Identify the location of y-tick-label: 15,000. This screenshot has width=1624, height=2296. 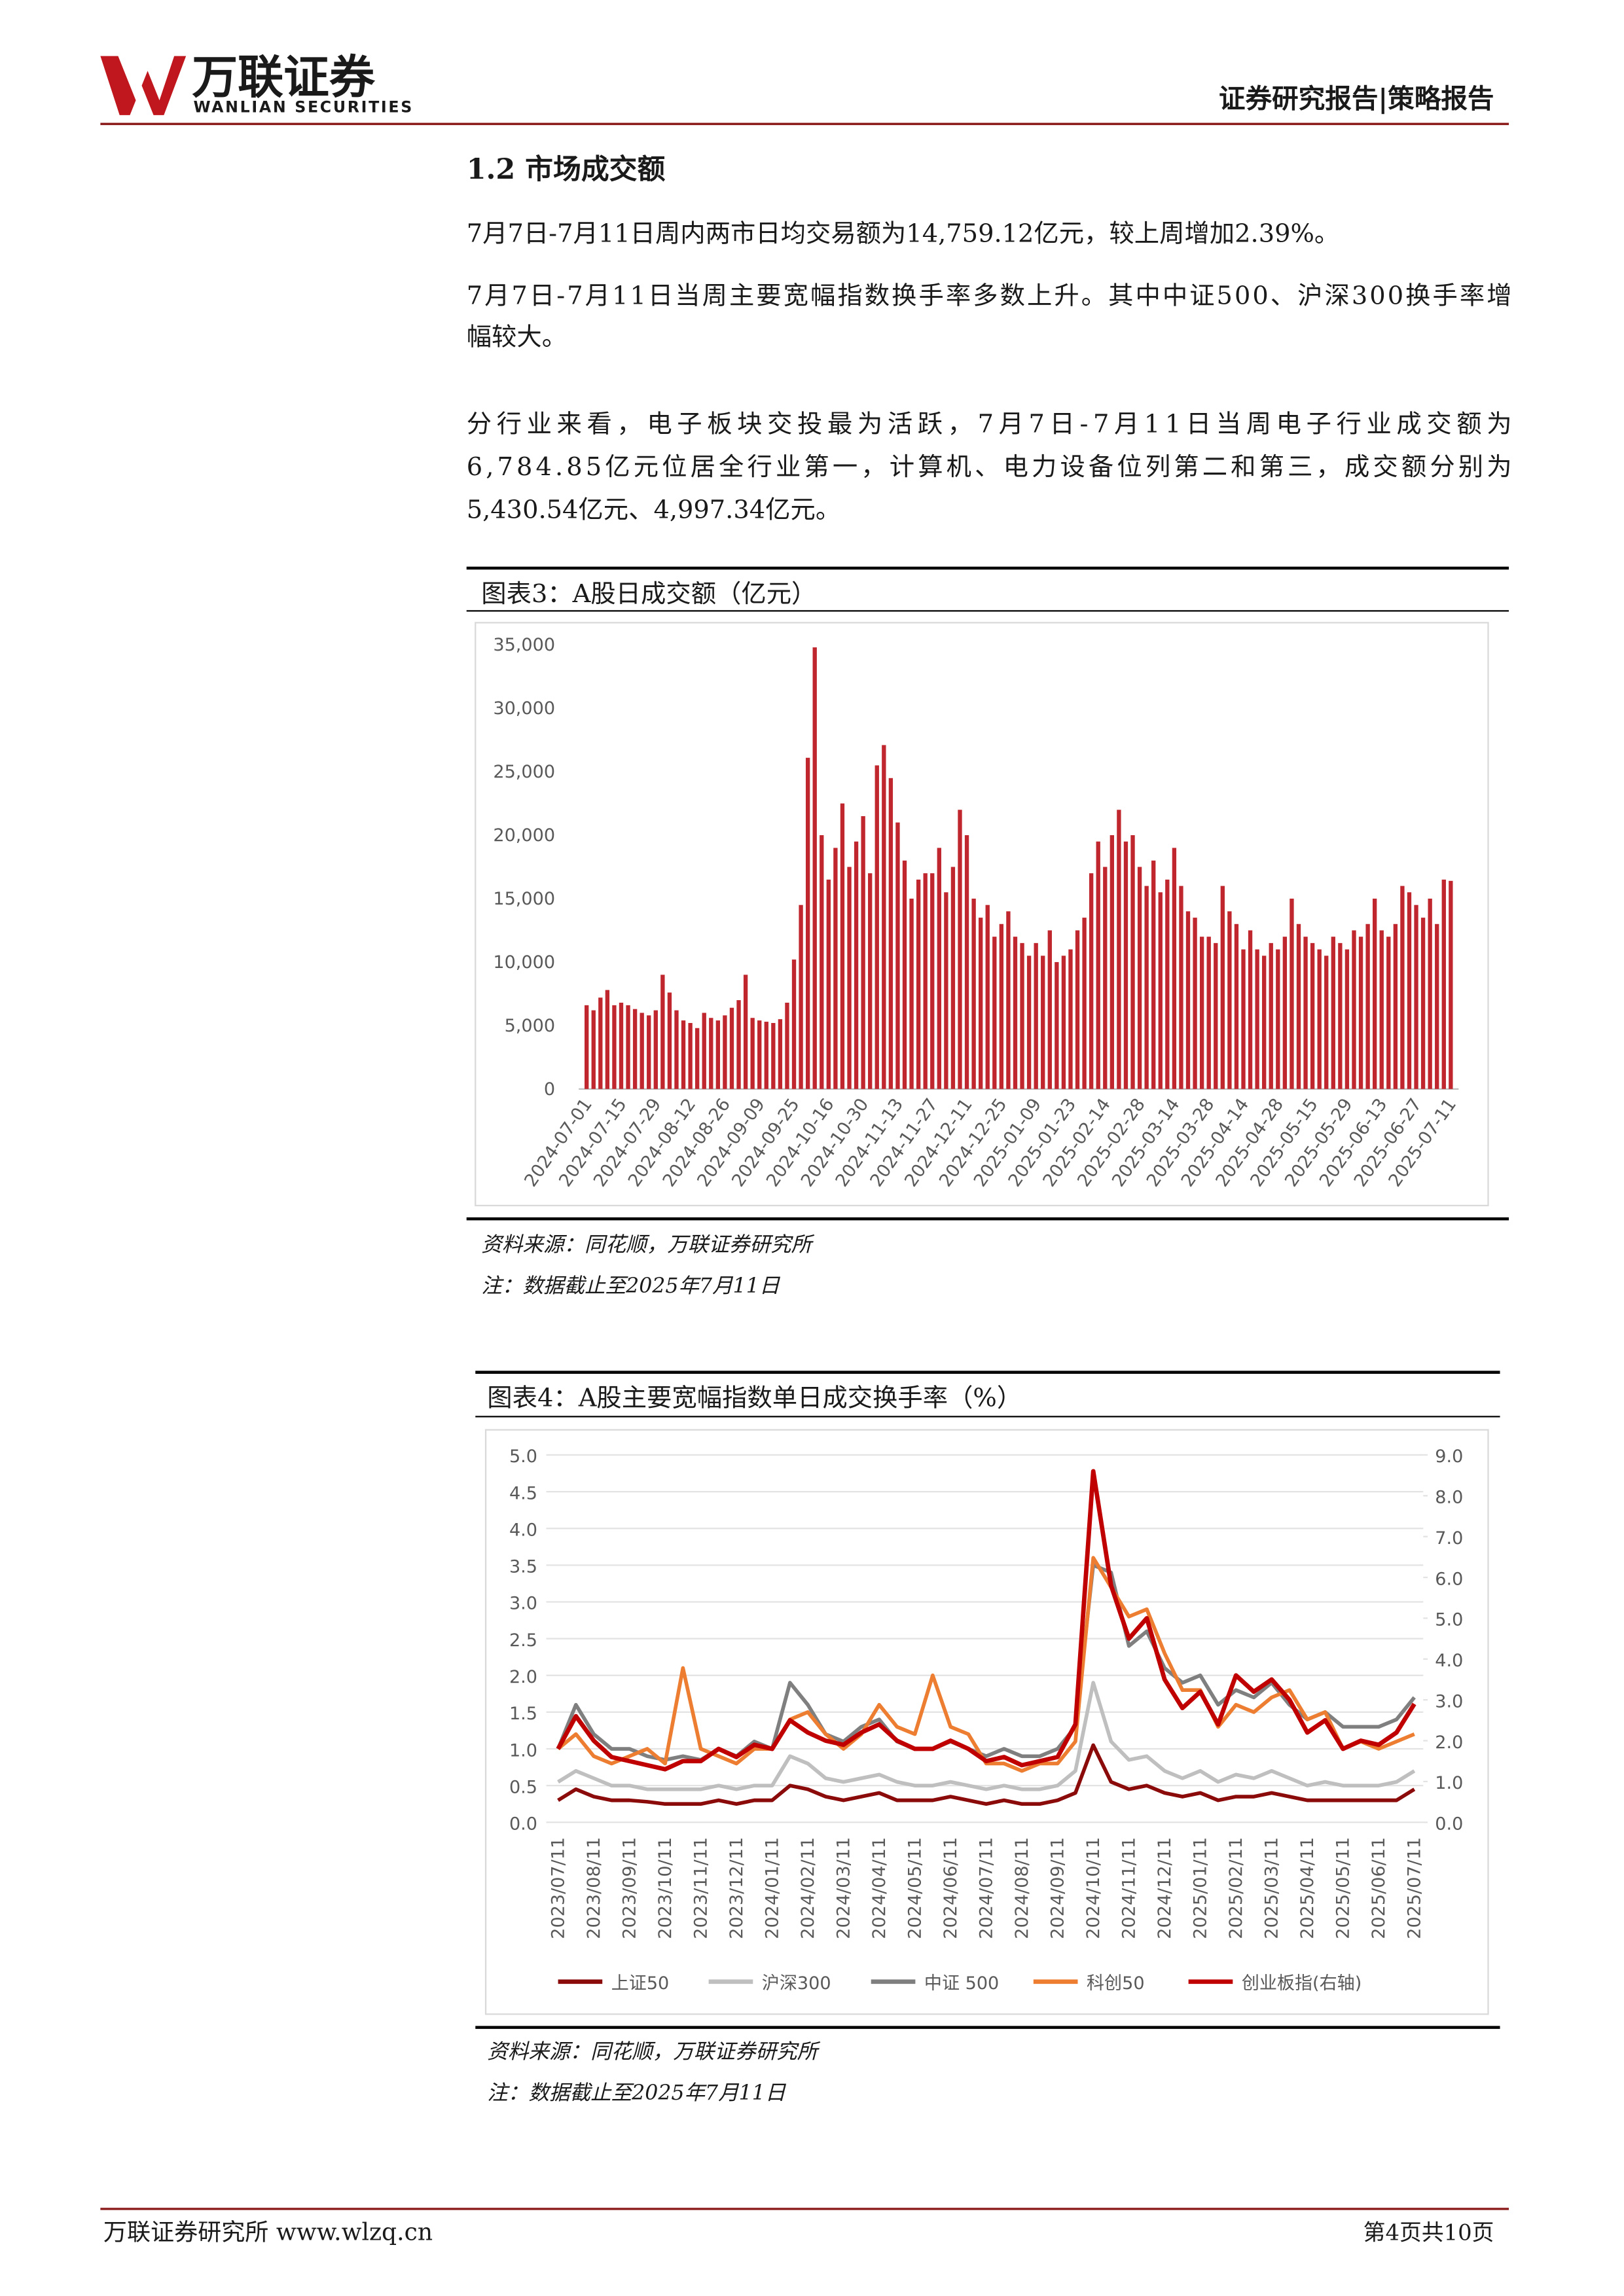
(524, 899).